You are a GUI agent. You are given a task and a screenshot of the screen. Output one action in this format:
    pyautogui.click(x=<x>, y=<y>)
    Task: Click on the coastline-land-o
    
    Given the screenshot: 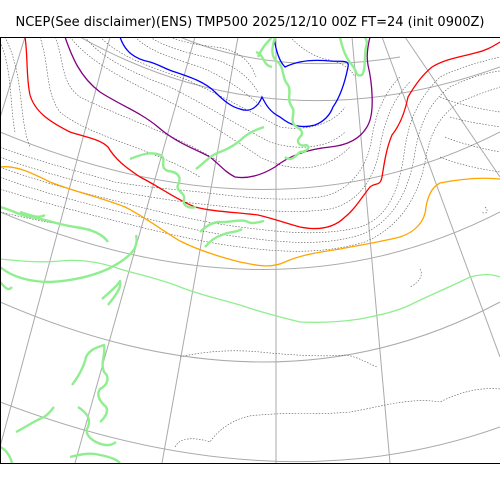 What is the action you would take?
    pyautogui.click(x=7, y=454)
    